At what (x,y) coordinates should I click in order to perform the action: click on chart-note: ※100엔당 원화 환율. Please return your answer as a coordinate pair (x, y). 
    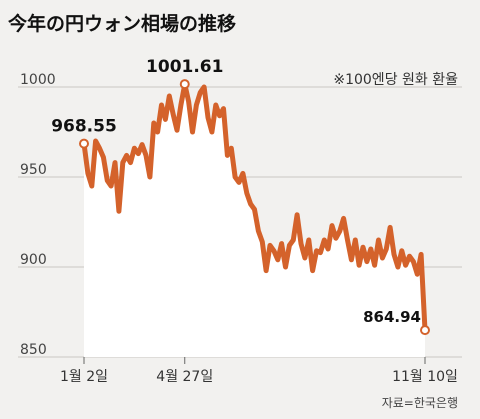
    Looking at the image, I should click on (395, 80).